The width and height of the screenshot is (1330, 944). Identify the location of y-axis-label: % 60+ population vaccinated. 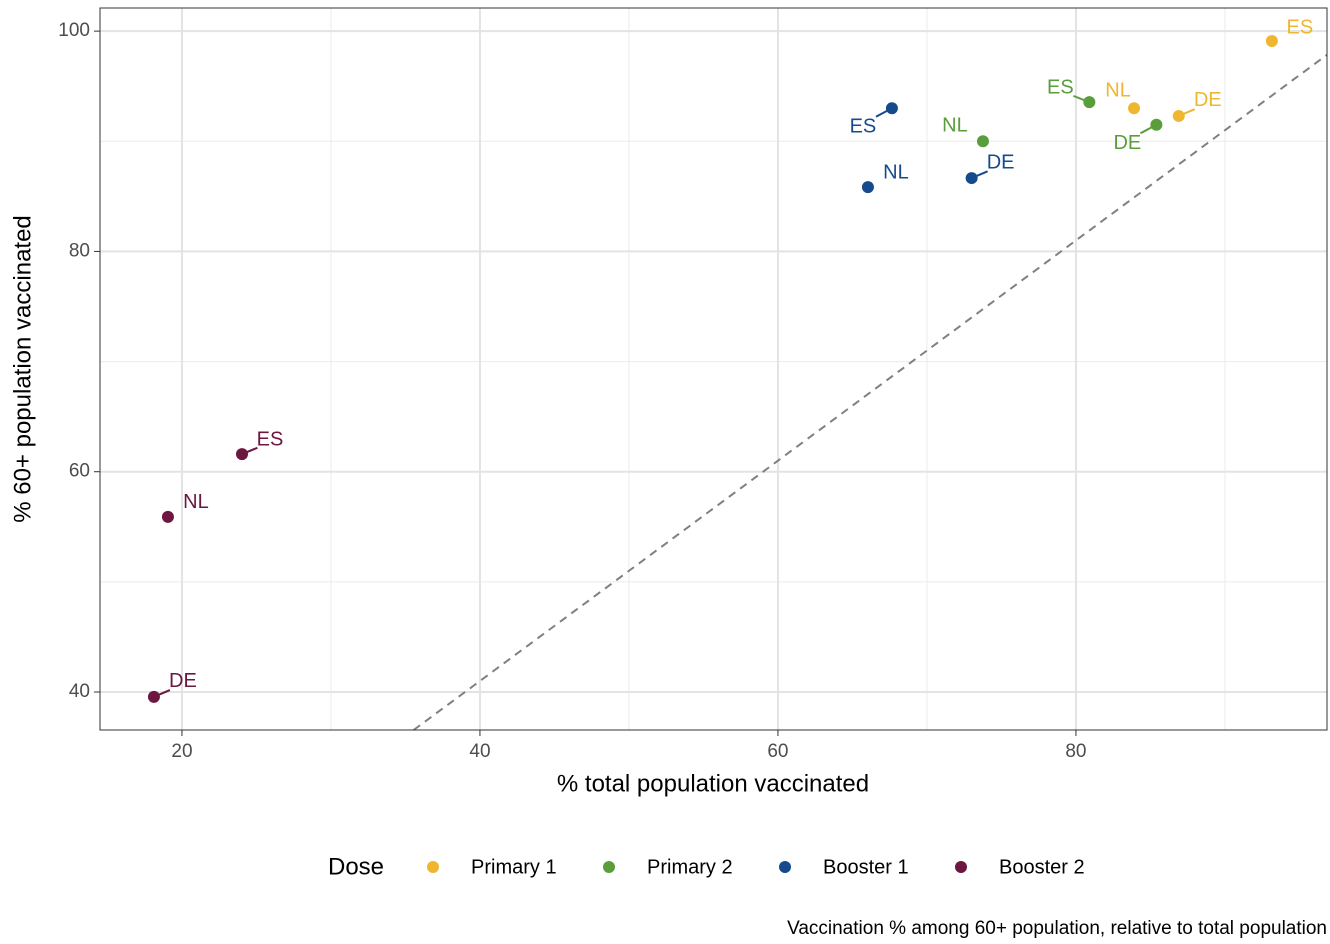
(22, 369).